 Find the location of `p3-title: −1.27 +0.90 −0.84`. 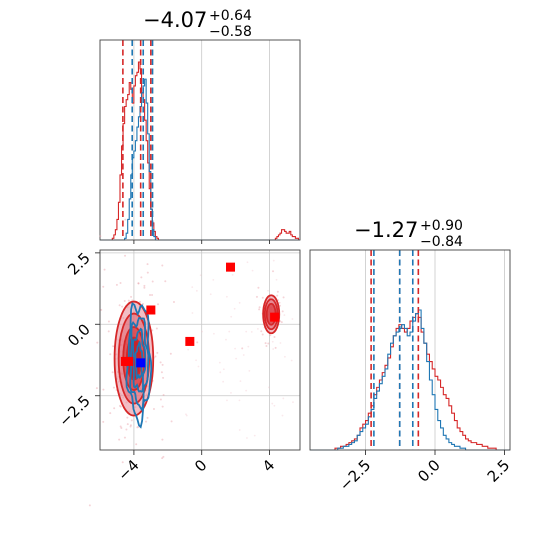

p3-title: −1.27 +0.90 −0.84 is located at coordinates (408, 233).